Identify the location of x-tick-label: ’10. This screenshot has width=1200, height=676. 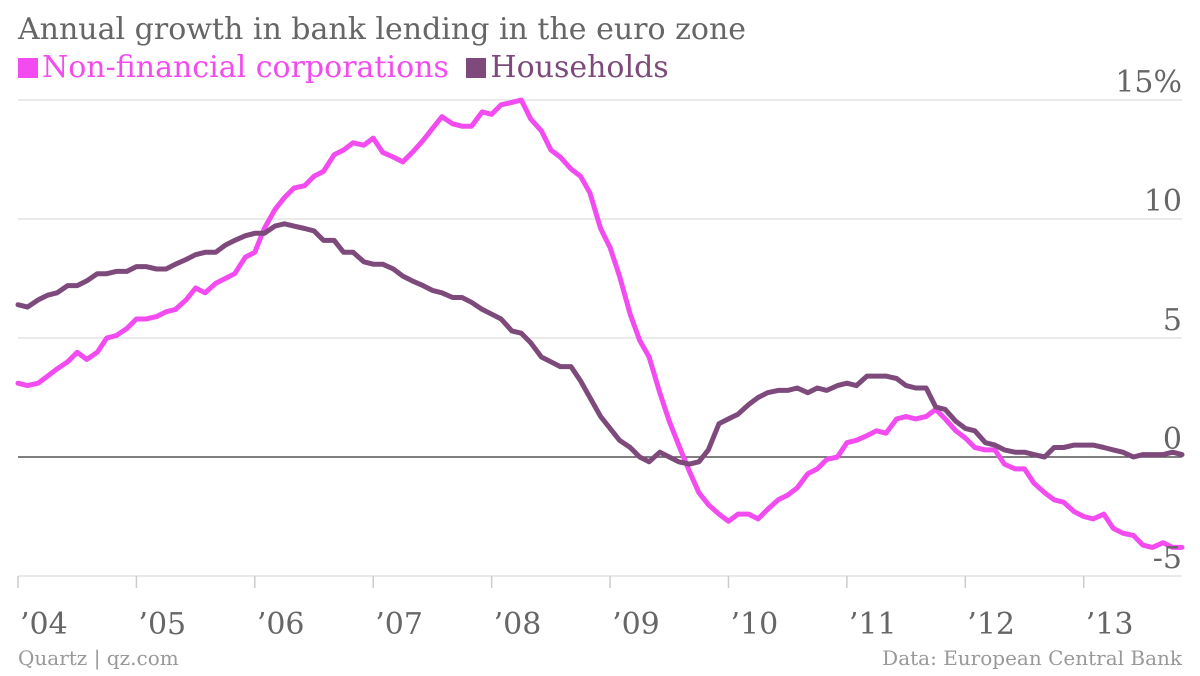
(754, 624).